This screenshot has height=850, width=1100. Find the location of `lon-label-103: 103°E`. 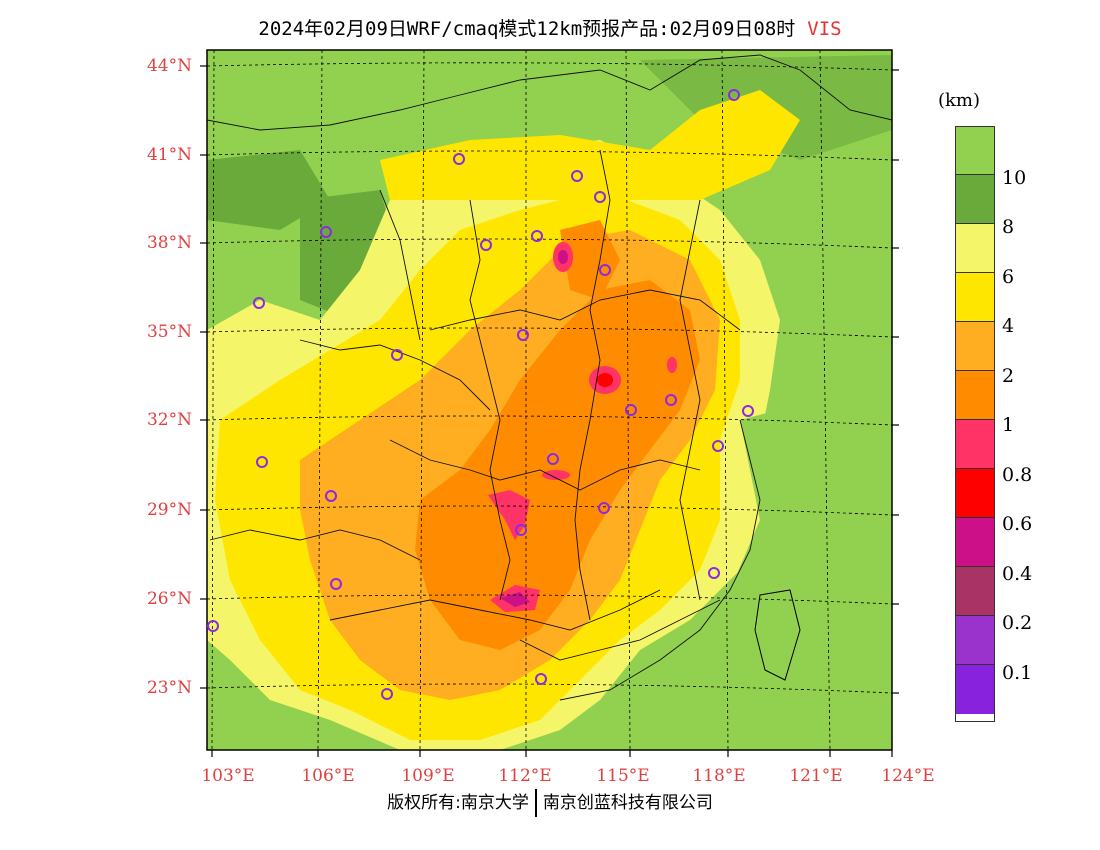

lon-label-103: 103°E is located at coordinates (228, 776).